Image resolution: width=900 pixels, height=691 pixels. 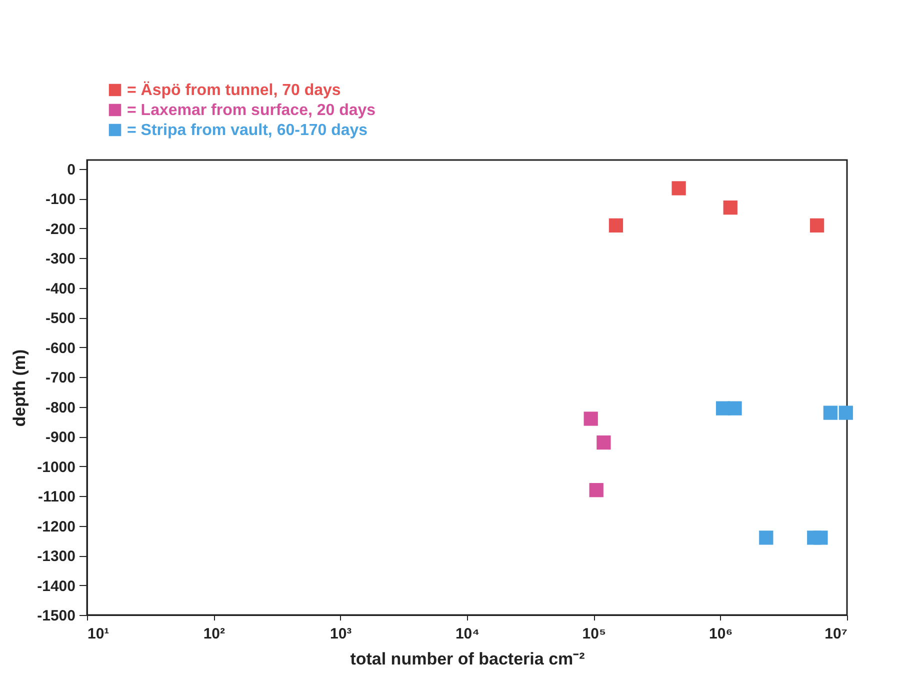 I want to click on y-tick-label: -500, so click(x=60, y=319).